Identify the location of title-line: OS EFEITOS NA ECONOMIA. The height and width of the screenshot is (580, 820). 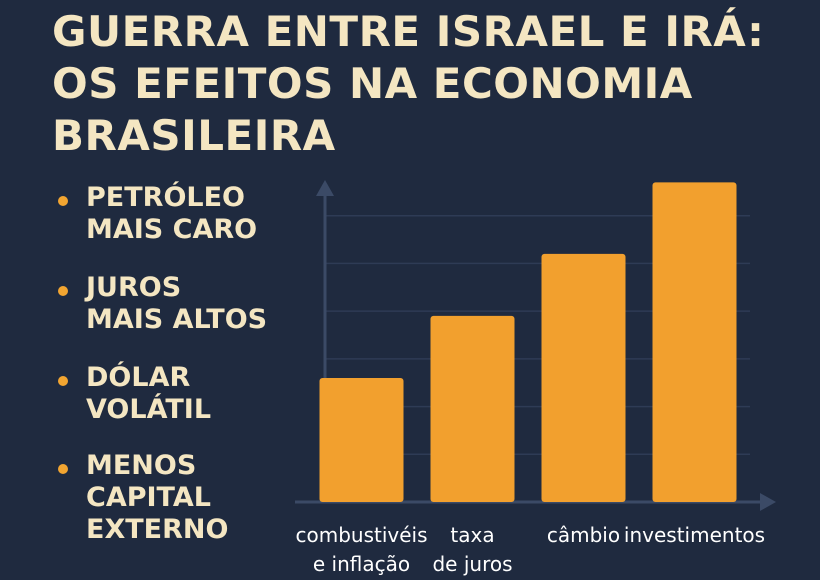
(372, 83).